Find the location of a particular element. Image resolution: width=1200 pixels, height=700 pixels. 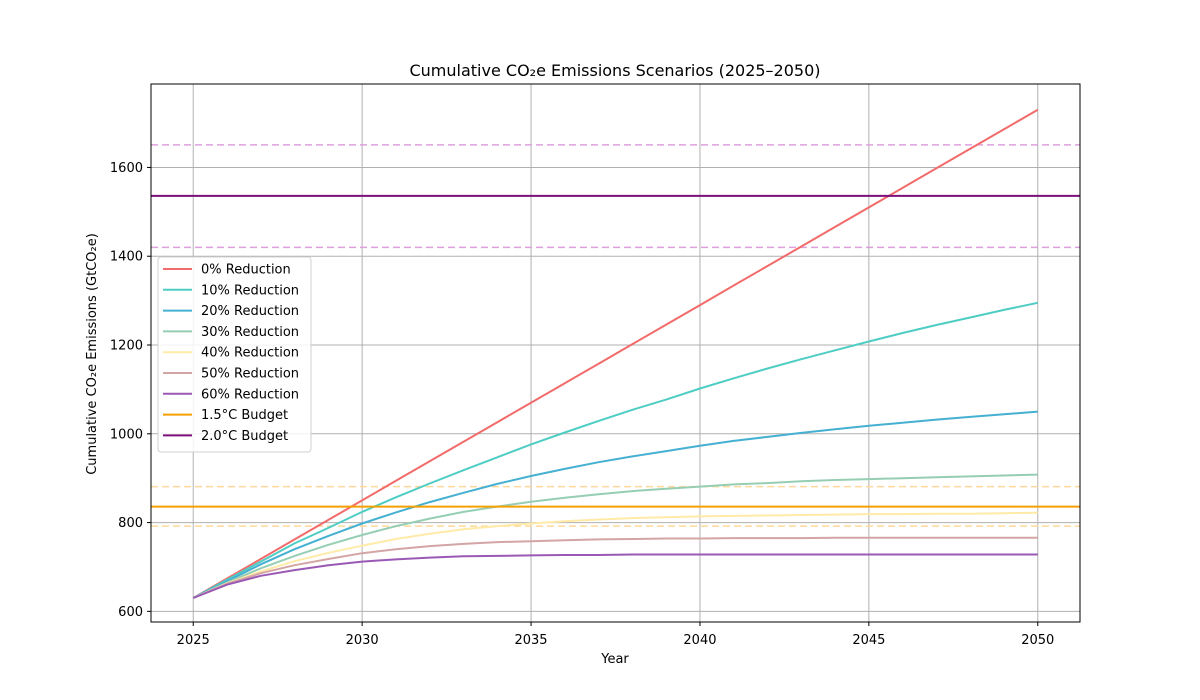

legend-label: 50% Reduction is located at coordinates (250, 374).